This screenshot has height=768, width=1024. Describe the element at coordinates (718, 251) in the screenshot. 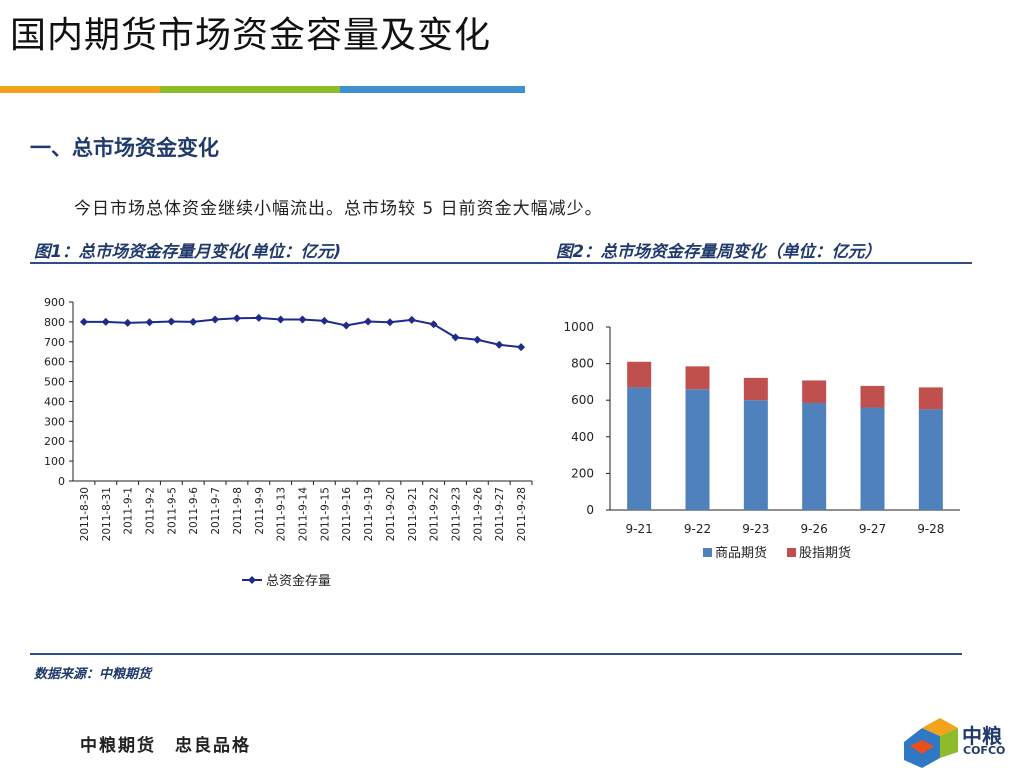

I see `figure2-title: 图2：总市场资金存量周变化（单位：亿元）` at that location.